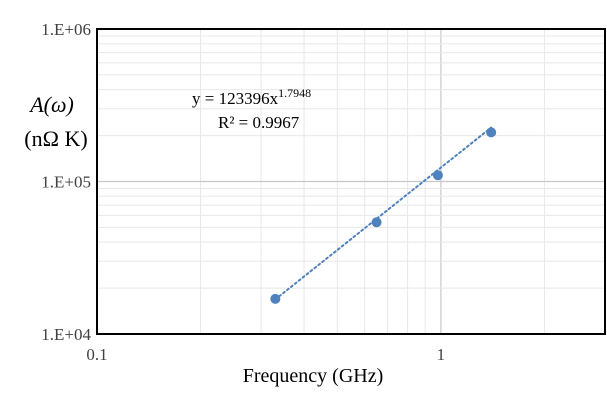 This screenshot has width=607, height=409. I want to click on trendline-r-squared: R² = 0.9967, so click(259, 122).